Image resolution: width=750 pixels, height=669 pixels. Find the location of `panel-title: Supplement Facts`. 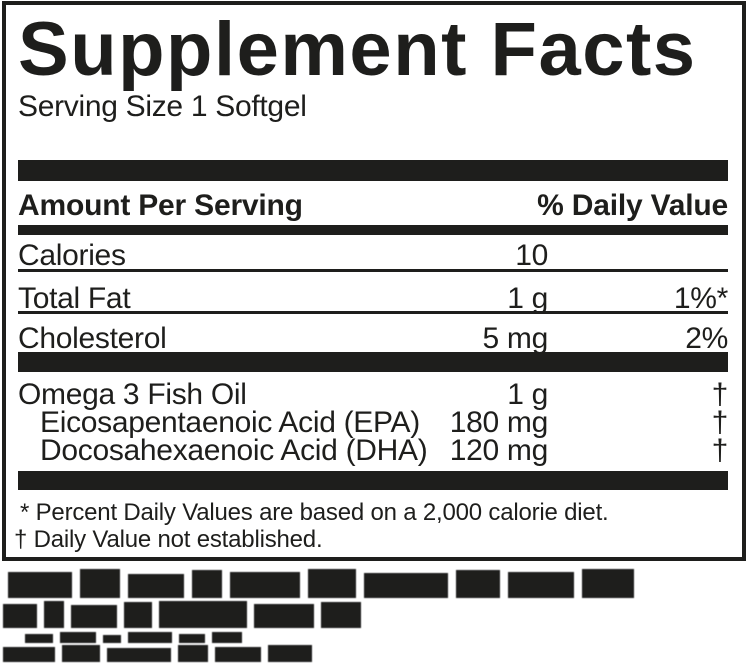

panel-title: Supplement Facts is located at coordinates (357, 49).